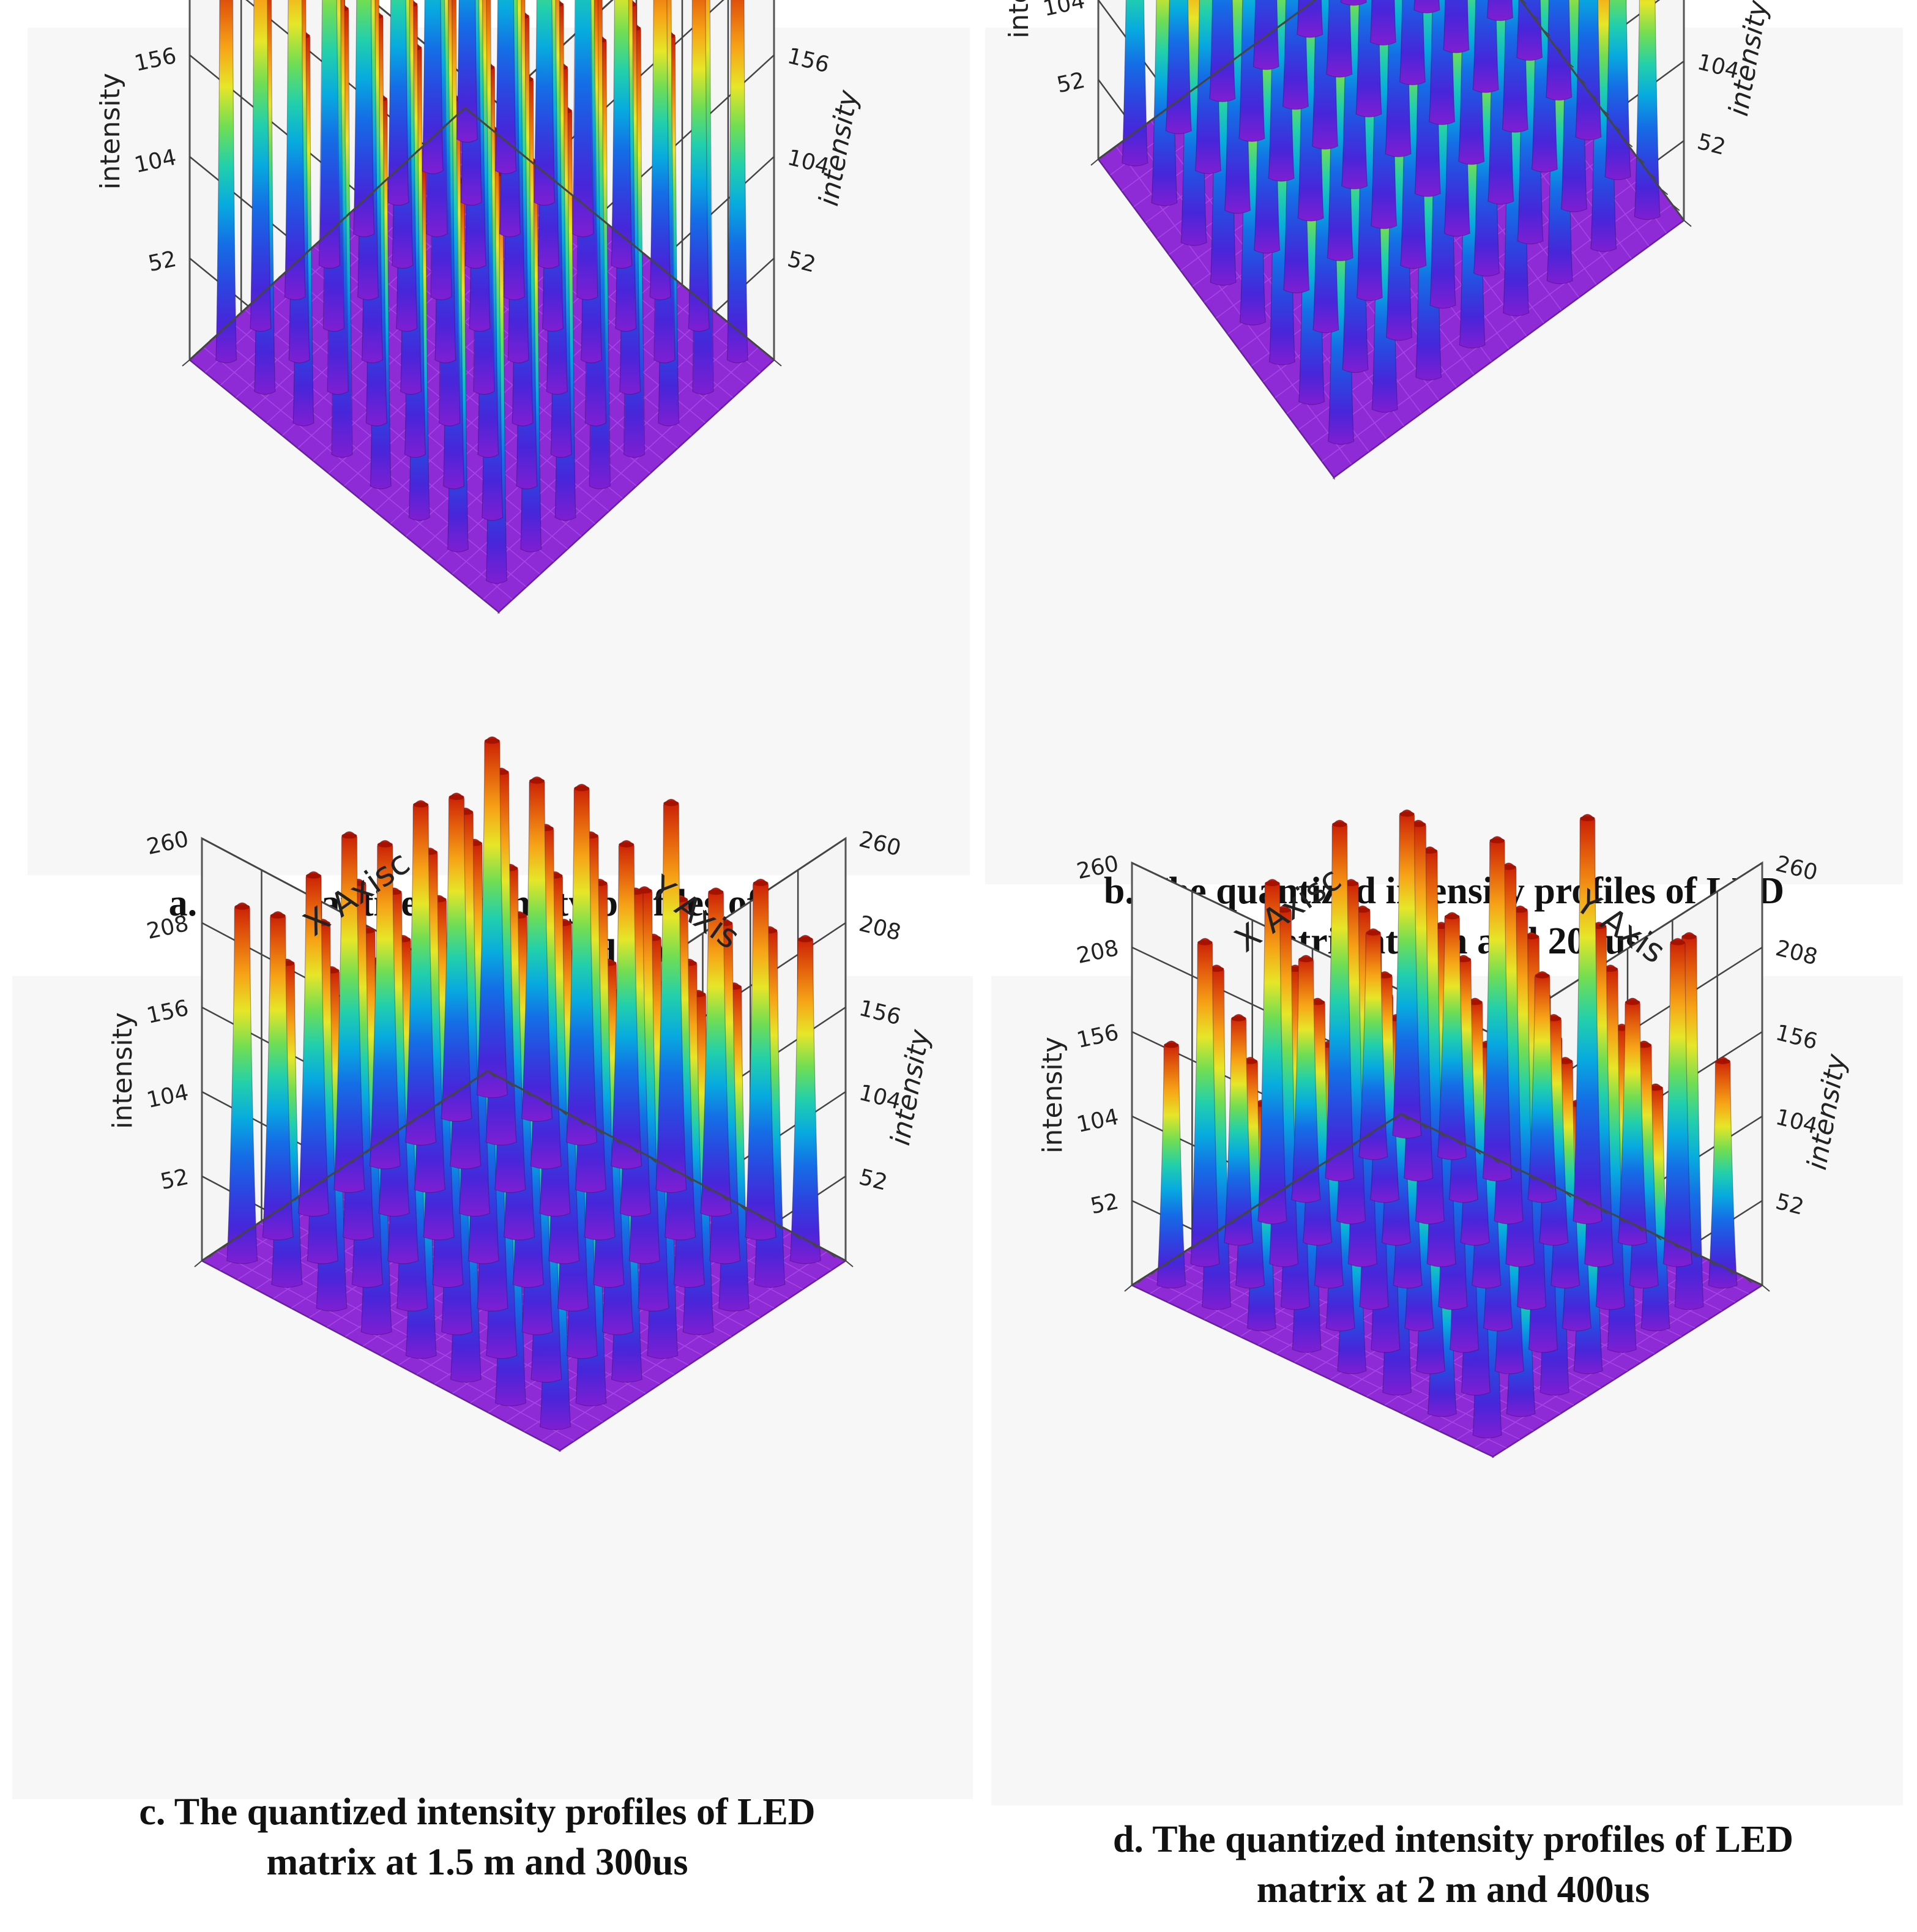  What do you see at coordinates (156, 59) in the screenshot?
I see `z-tick-left-156: 156` at bounding box center [156, 59].